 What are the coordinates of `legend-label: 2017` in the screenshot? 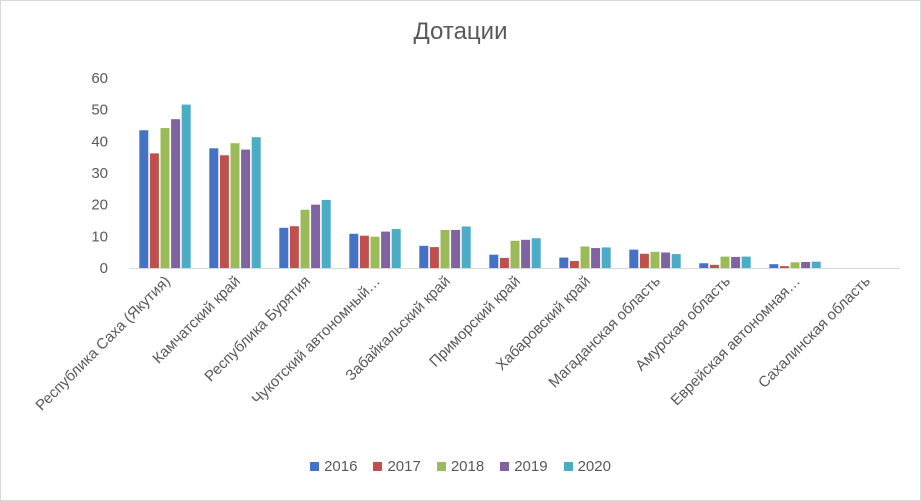 It's located at (404, 466).